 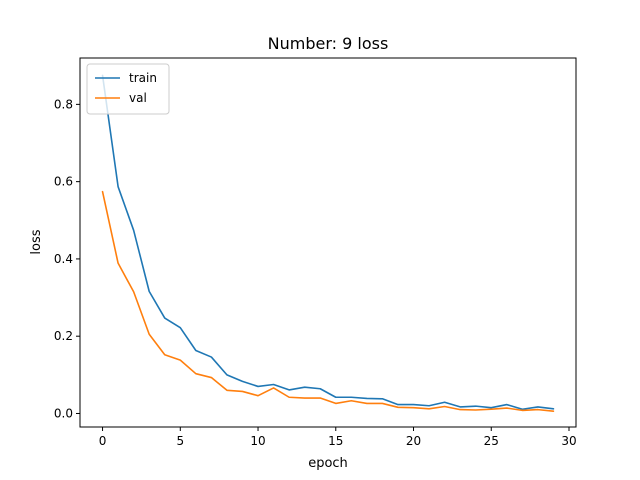 I want to click on y-tick-label: 0.2, so click(x=63, y=336).